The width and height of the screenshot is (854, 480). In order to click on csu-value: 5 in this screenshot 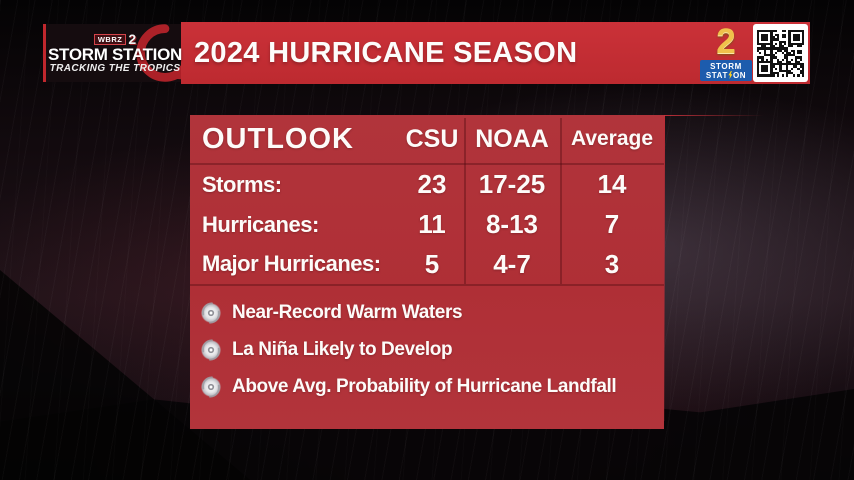, I will do `click(432, 263)`.